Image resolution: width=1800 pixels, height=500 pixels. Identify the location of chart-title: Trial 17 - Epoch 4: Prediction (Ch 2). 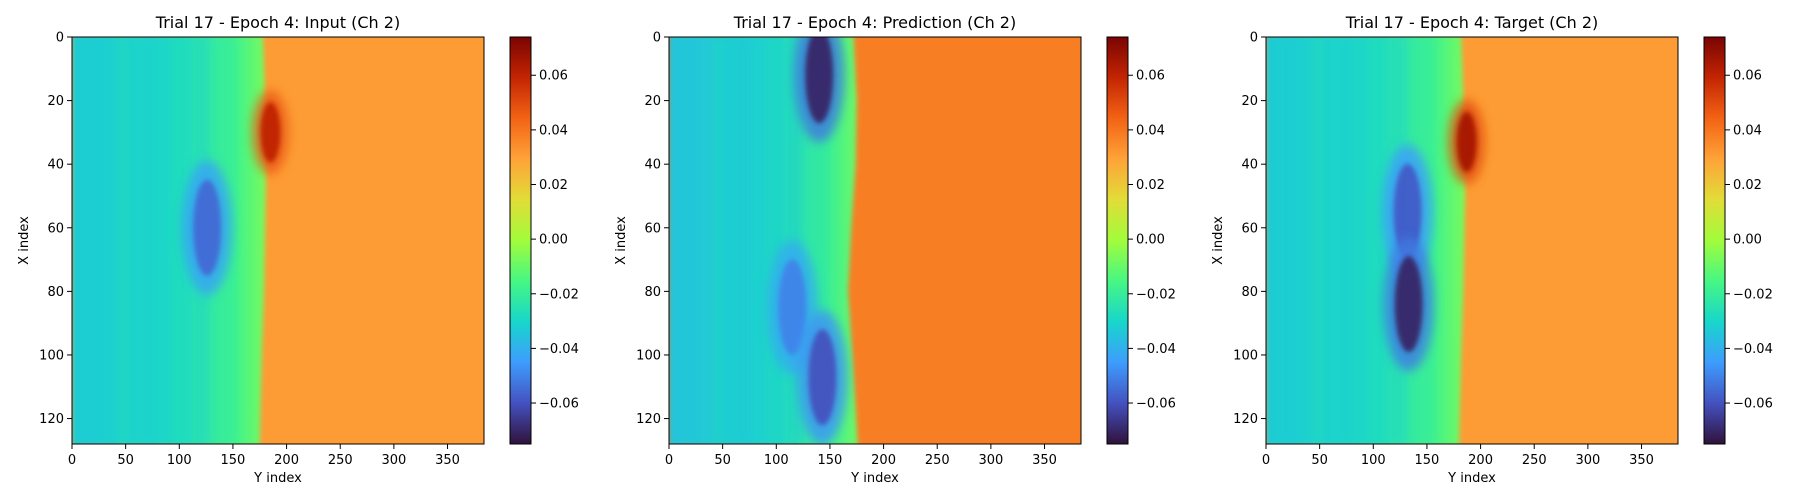
(874, 22).